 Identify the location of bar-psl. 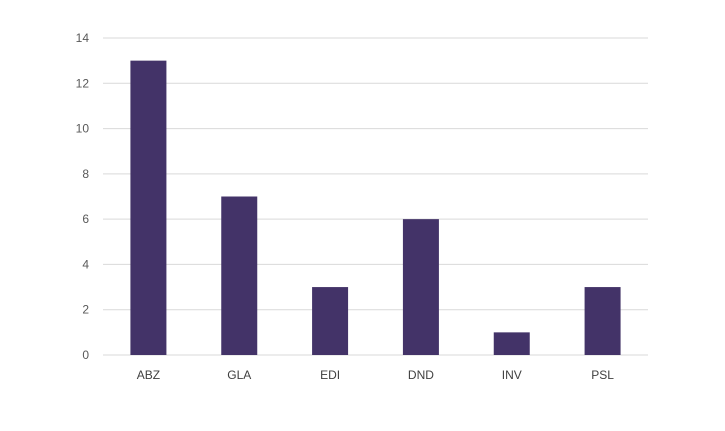
(602, 321).